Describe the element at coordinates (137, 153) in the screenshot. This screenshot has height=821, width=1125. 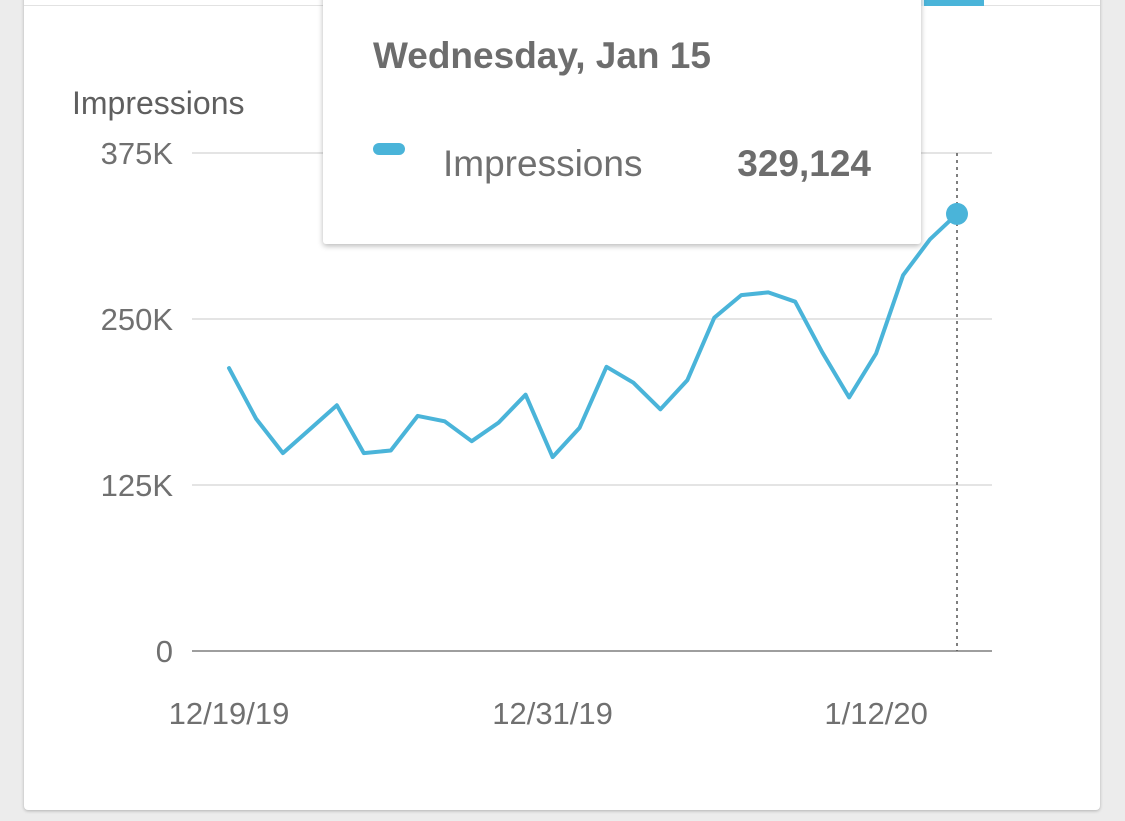
I see `y-tick-label: 375K` at that location.